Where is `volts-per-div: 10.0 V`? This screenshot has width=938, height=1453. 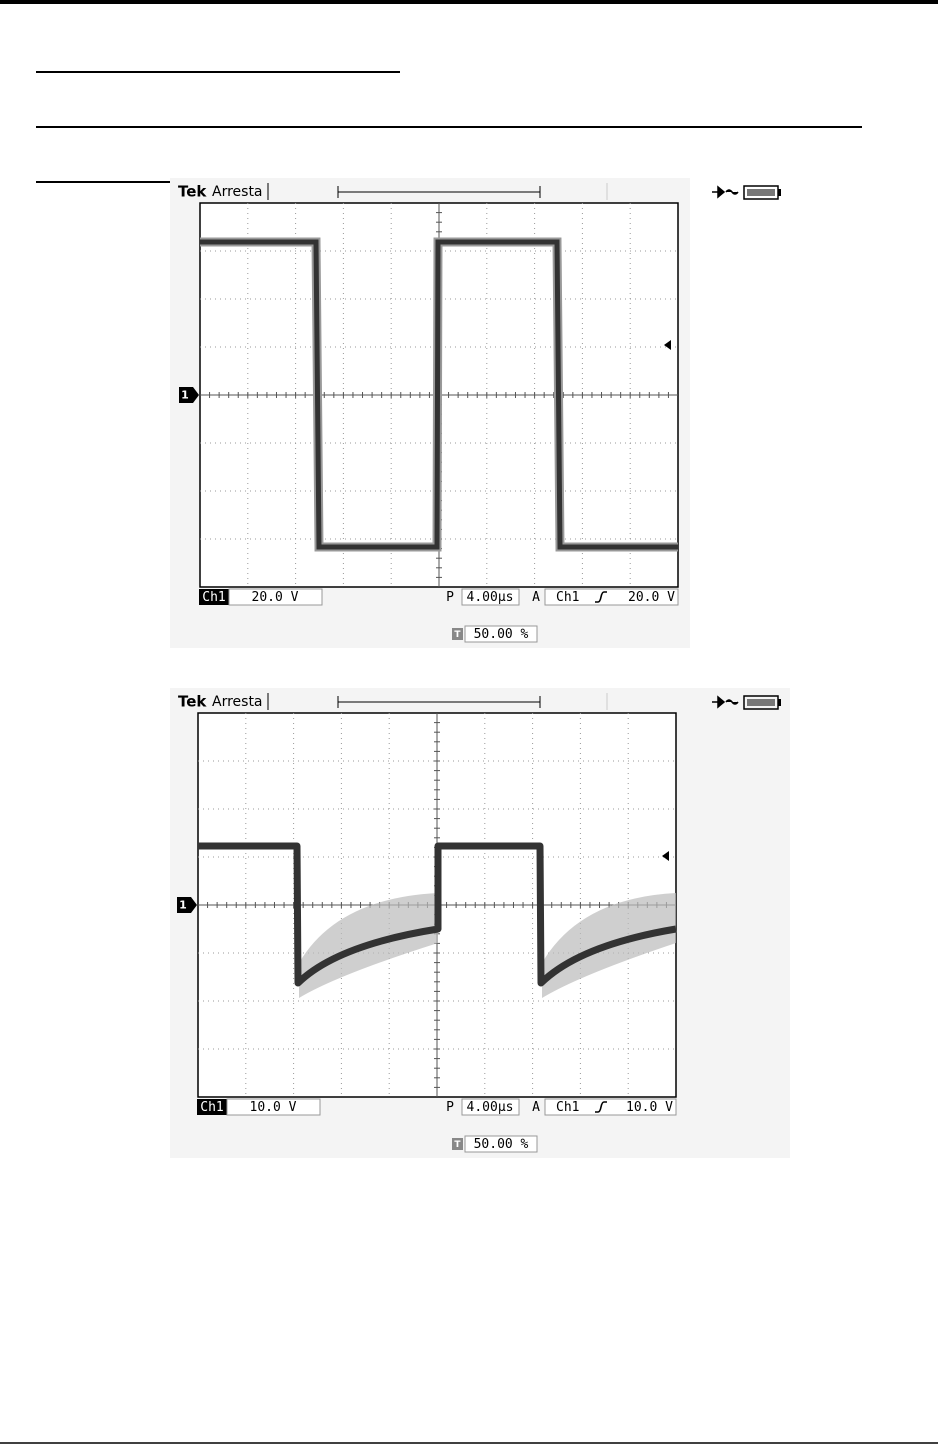 volts-per-div: 10.0 V is located at coordinates (273, 1107).